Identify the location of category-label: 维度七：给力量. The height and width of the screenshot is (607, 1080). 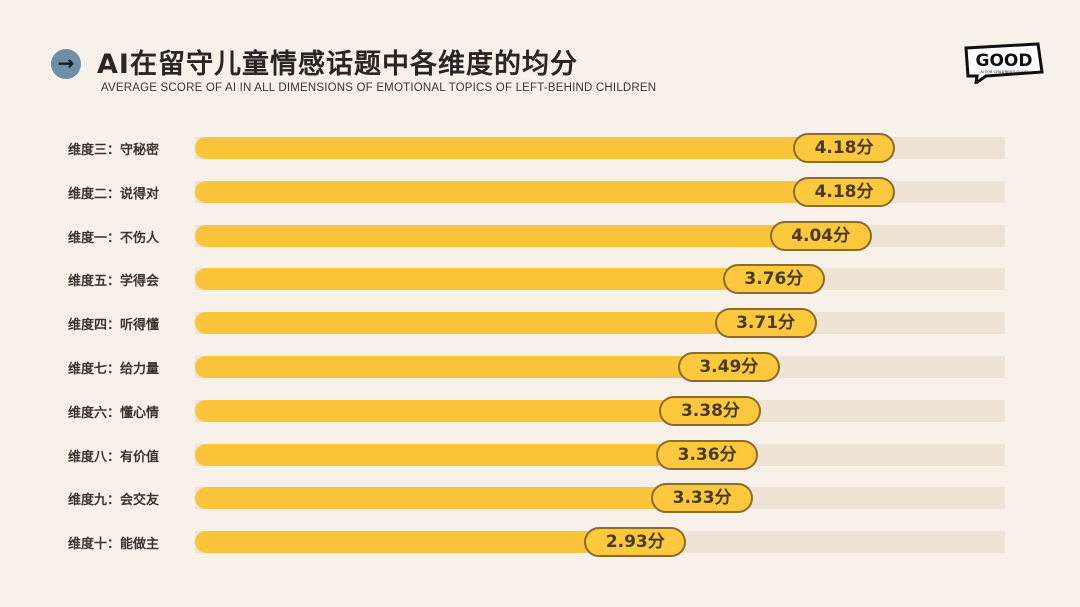
(114, 369).